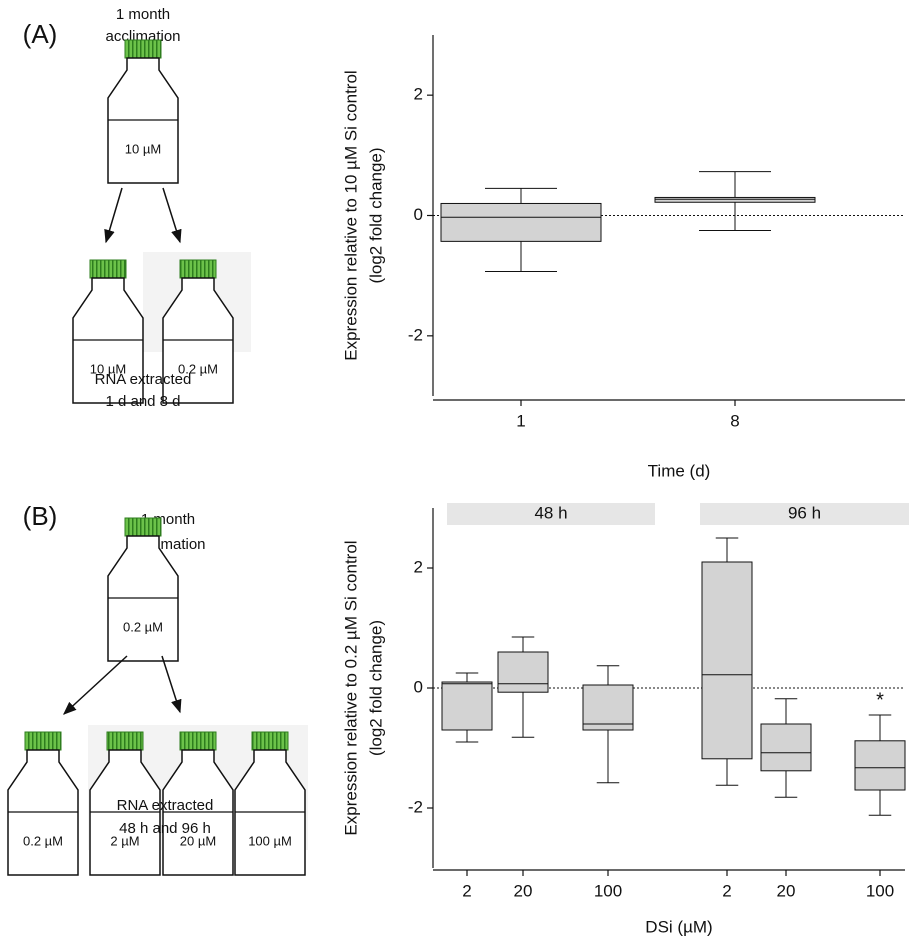 The width and height of the screenshot is (909, 942). I want to click on y-axis-label: Expression relative to 10 µM Si control, so click(350, 215).